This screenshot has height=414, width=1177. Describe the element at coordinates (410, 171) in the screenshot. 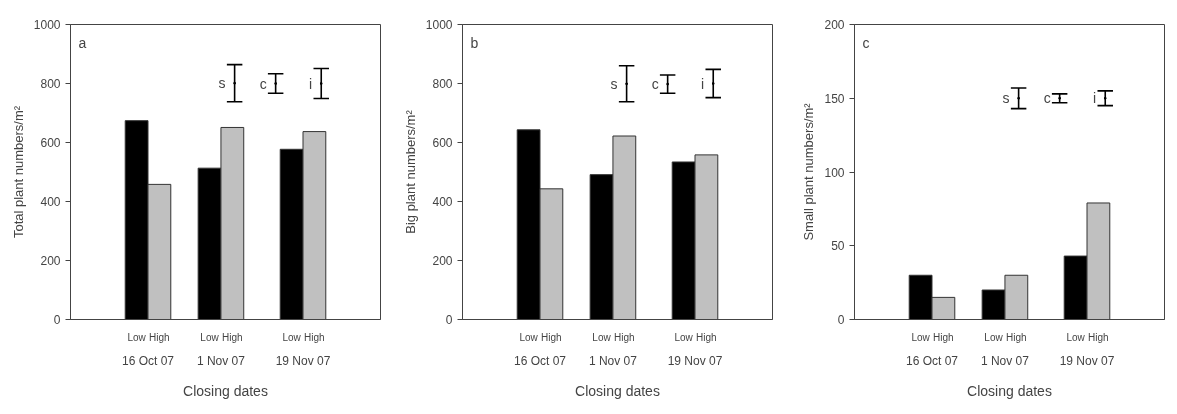

I see `y-axis-title: Big plant numbers/m²` at that location.